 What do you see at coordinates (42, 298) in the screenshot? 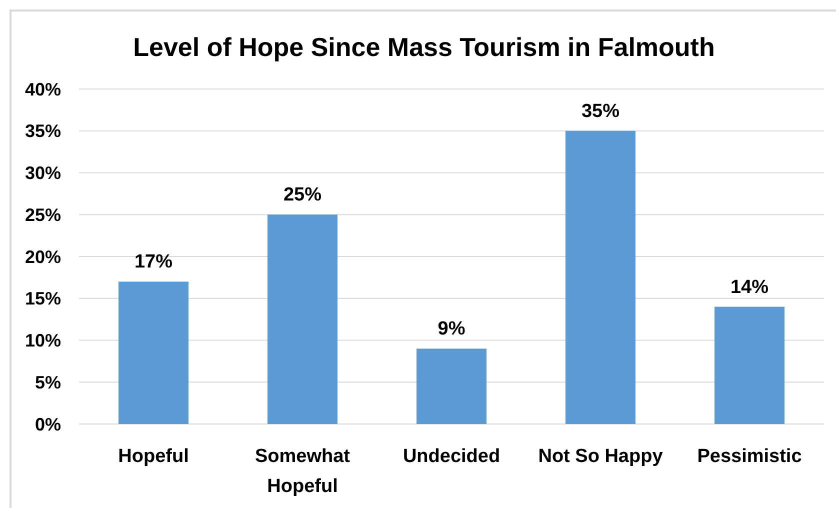
I see `y-tick-label: 15%` at bounding box center [42, 298].